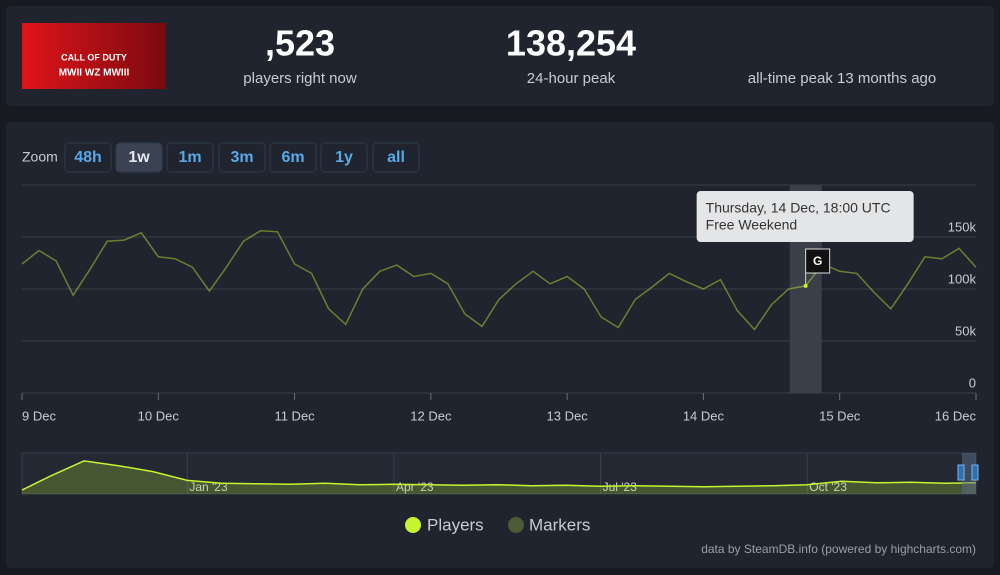 The image size is (1000, 575). I want to click on zoom-button-label: 1m, so click(189, 157).